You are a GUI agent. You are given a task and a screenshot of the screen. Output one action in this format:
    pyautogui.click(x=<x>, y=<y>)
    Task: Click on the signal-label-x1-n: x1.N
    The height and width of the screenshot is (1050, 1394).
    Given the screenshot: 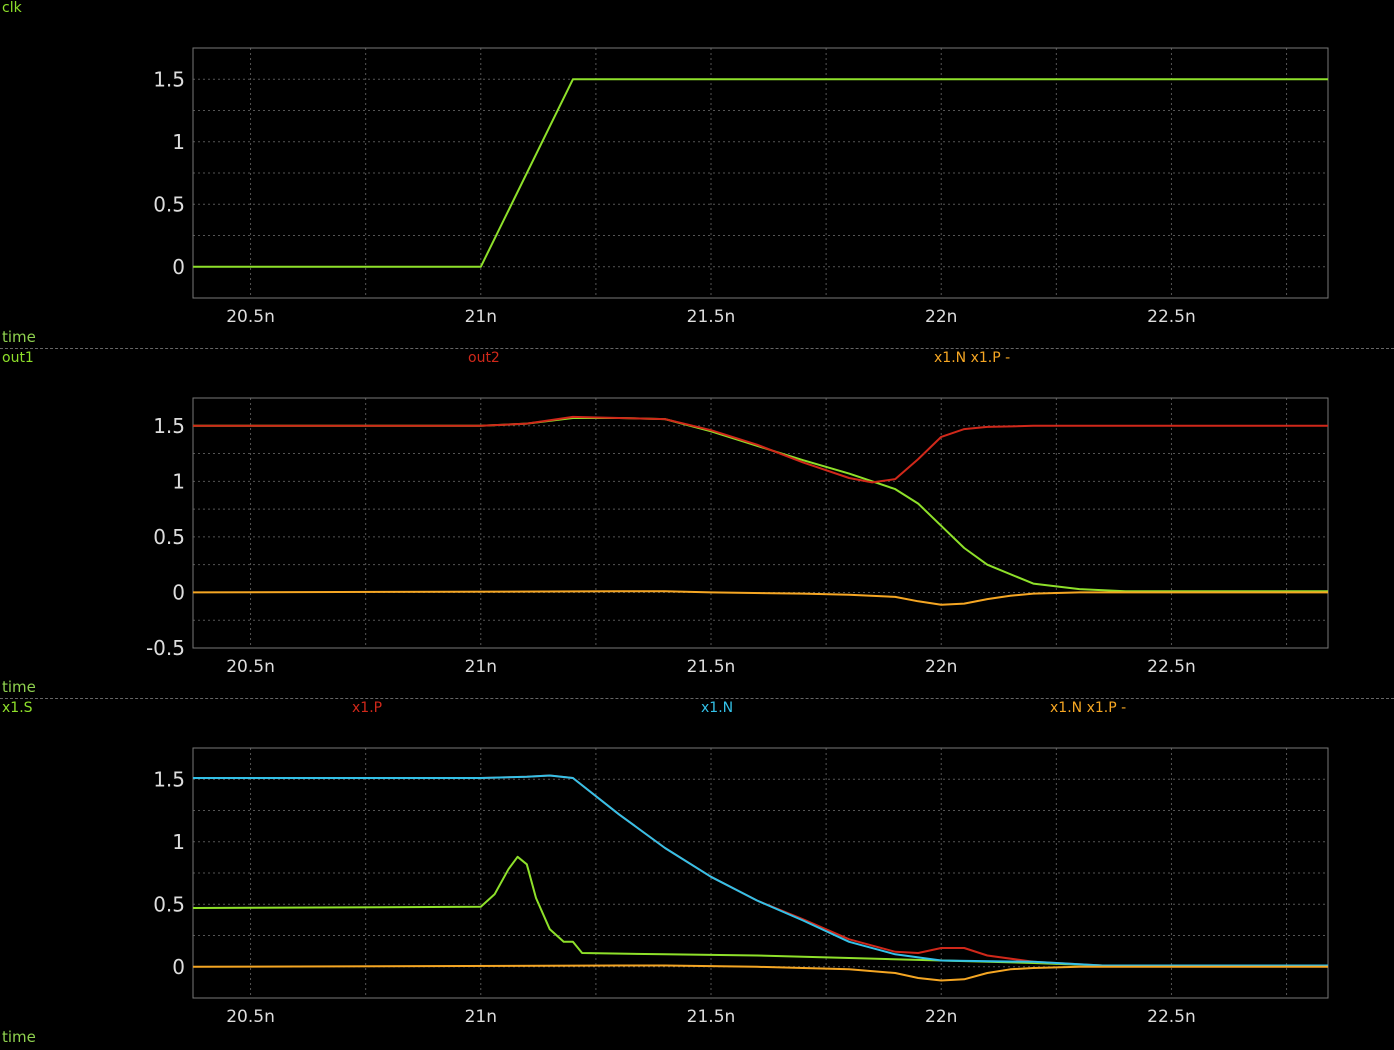 What is the action you would take?
    pyautogui.click(x=717, y=708)
    